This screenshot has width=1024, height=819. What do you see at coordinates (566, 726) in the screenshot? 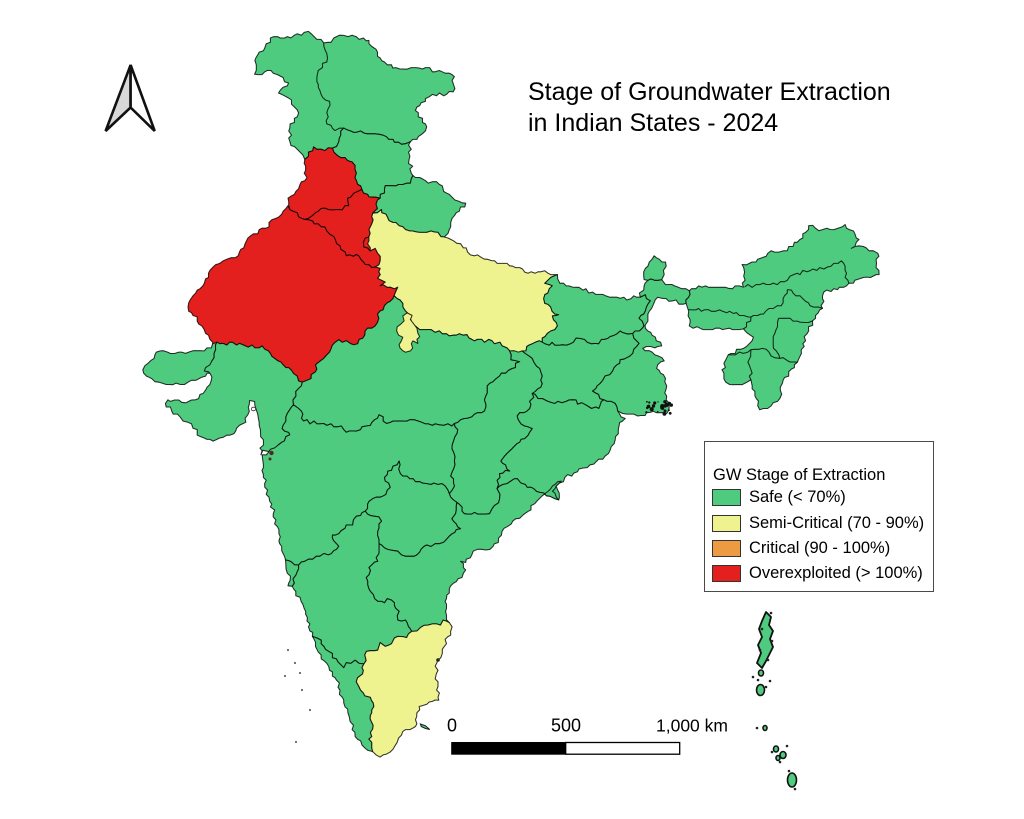
I see `svg-text: 500` at bounding box center [566, 726].